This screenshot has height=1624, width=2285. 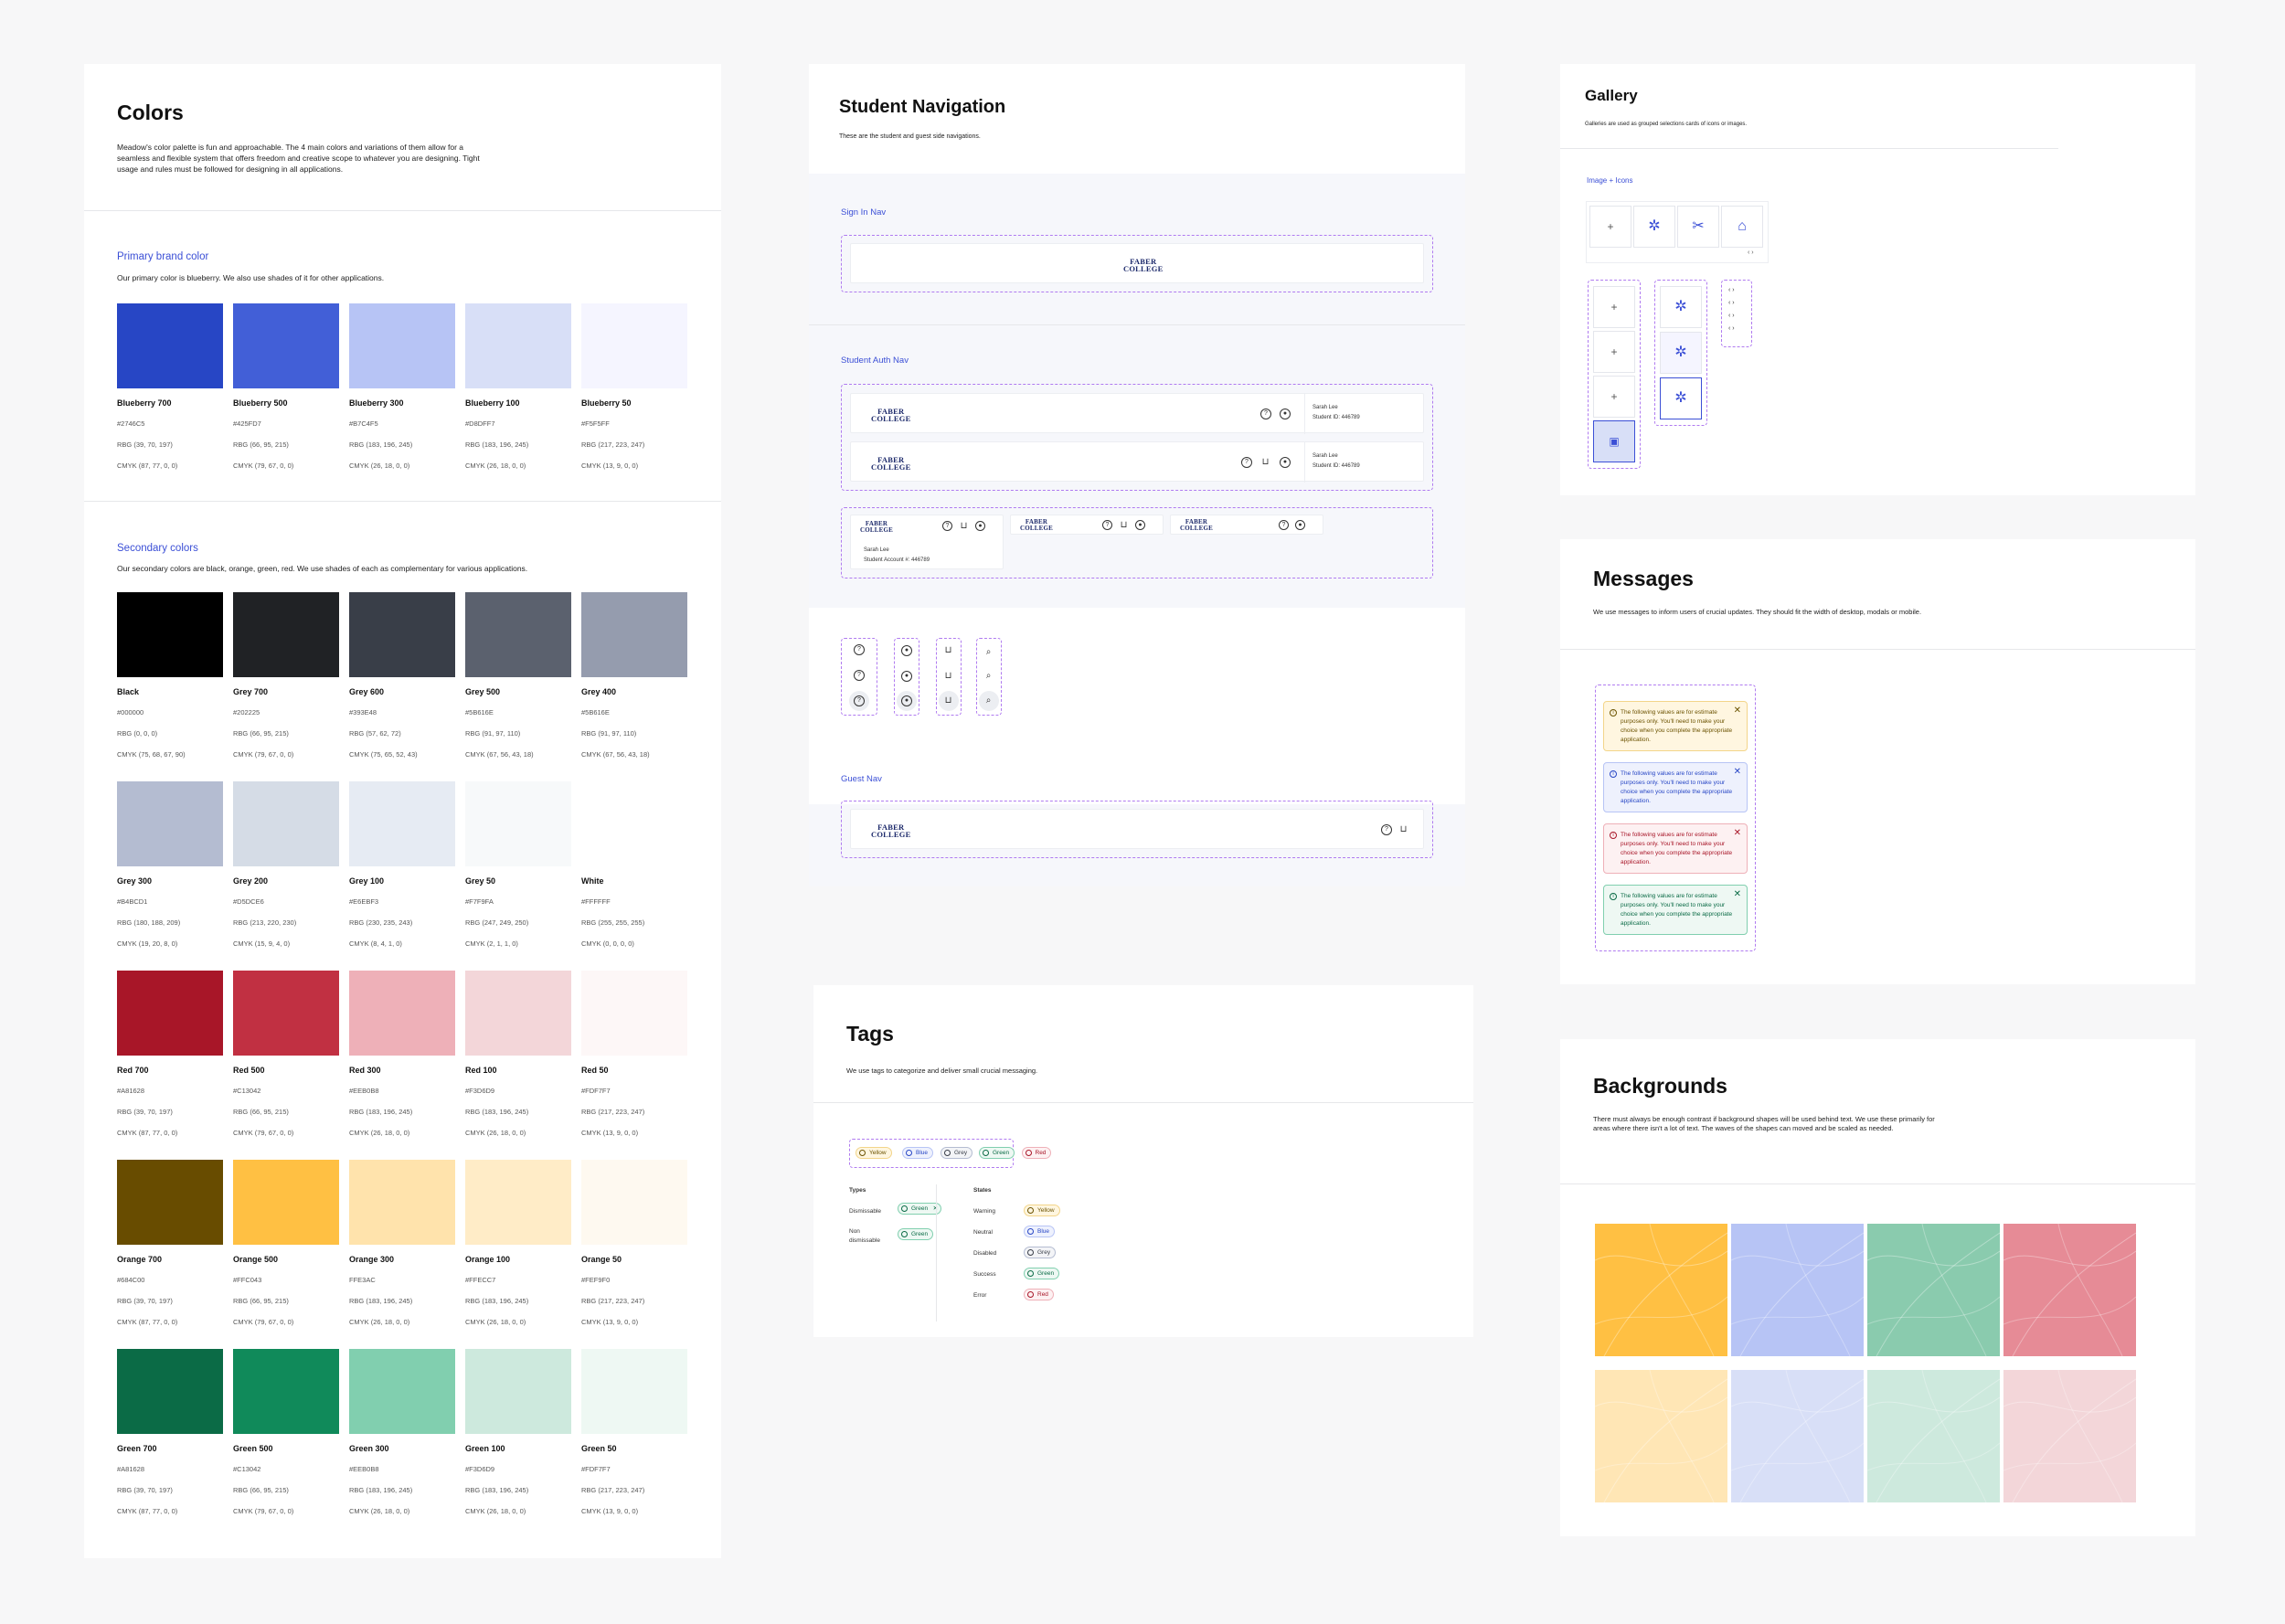 What do you see at coordinates (1742, 227) in the screenshot?
I see `basket-icon-card: ⌂` at bounding box center [1742, 227].